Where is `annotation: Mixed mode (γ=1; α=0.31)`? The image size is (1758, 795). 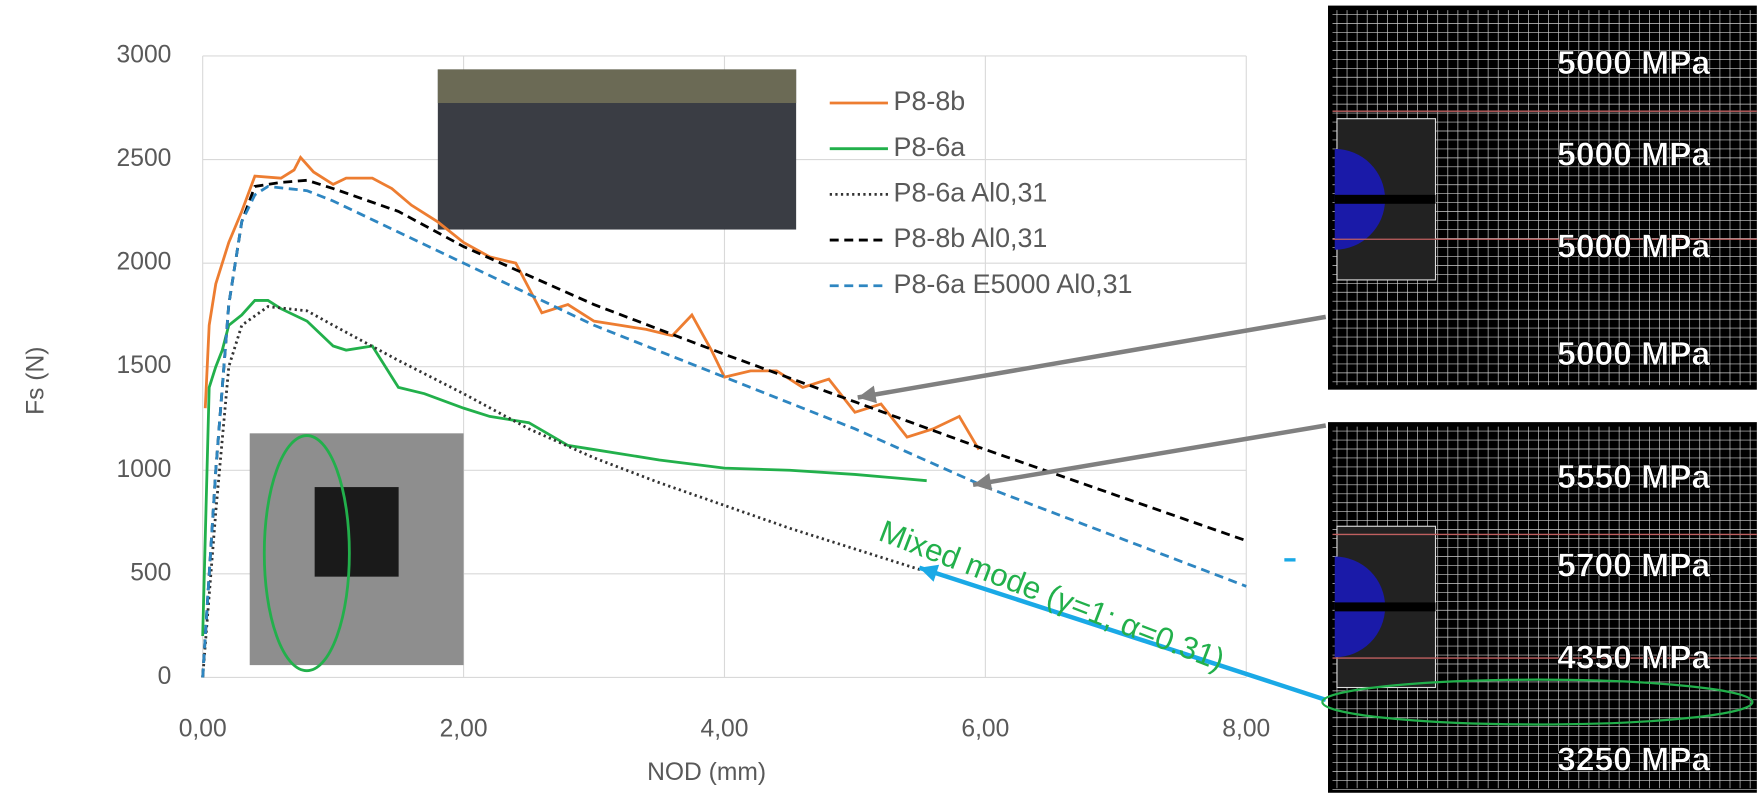 annotation: Mixed mode (γ=1; α=0.31) is located at coordinates (1052, 595).